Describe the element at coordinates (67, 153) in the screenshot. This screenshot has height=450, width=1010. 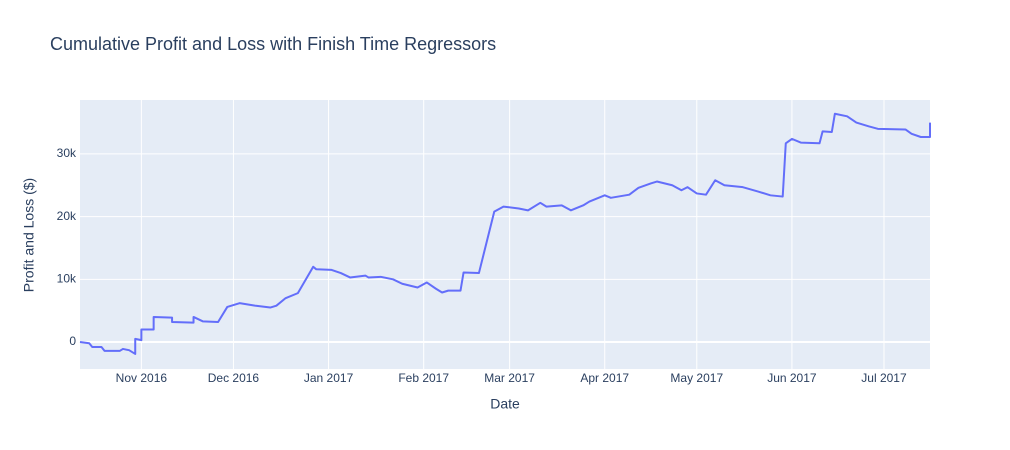
I see `y-tick-label: 30k` at that location.